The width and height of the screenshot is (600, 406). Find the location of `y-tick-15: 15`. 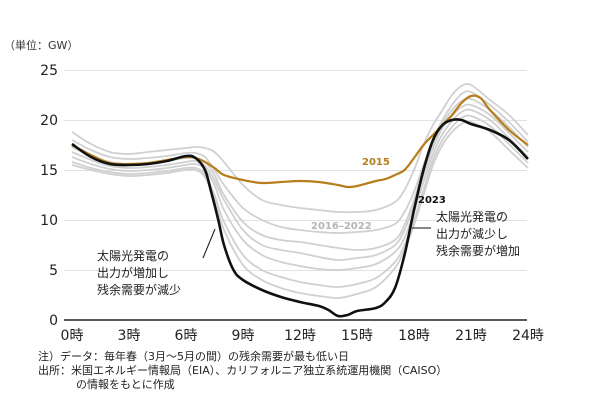

y-tick-15: 15 is located at coordinates (49, 171).